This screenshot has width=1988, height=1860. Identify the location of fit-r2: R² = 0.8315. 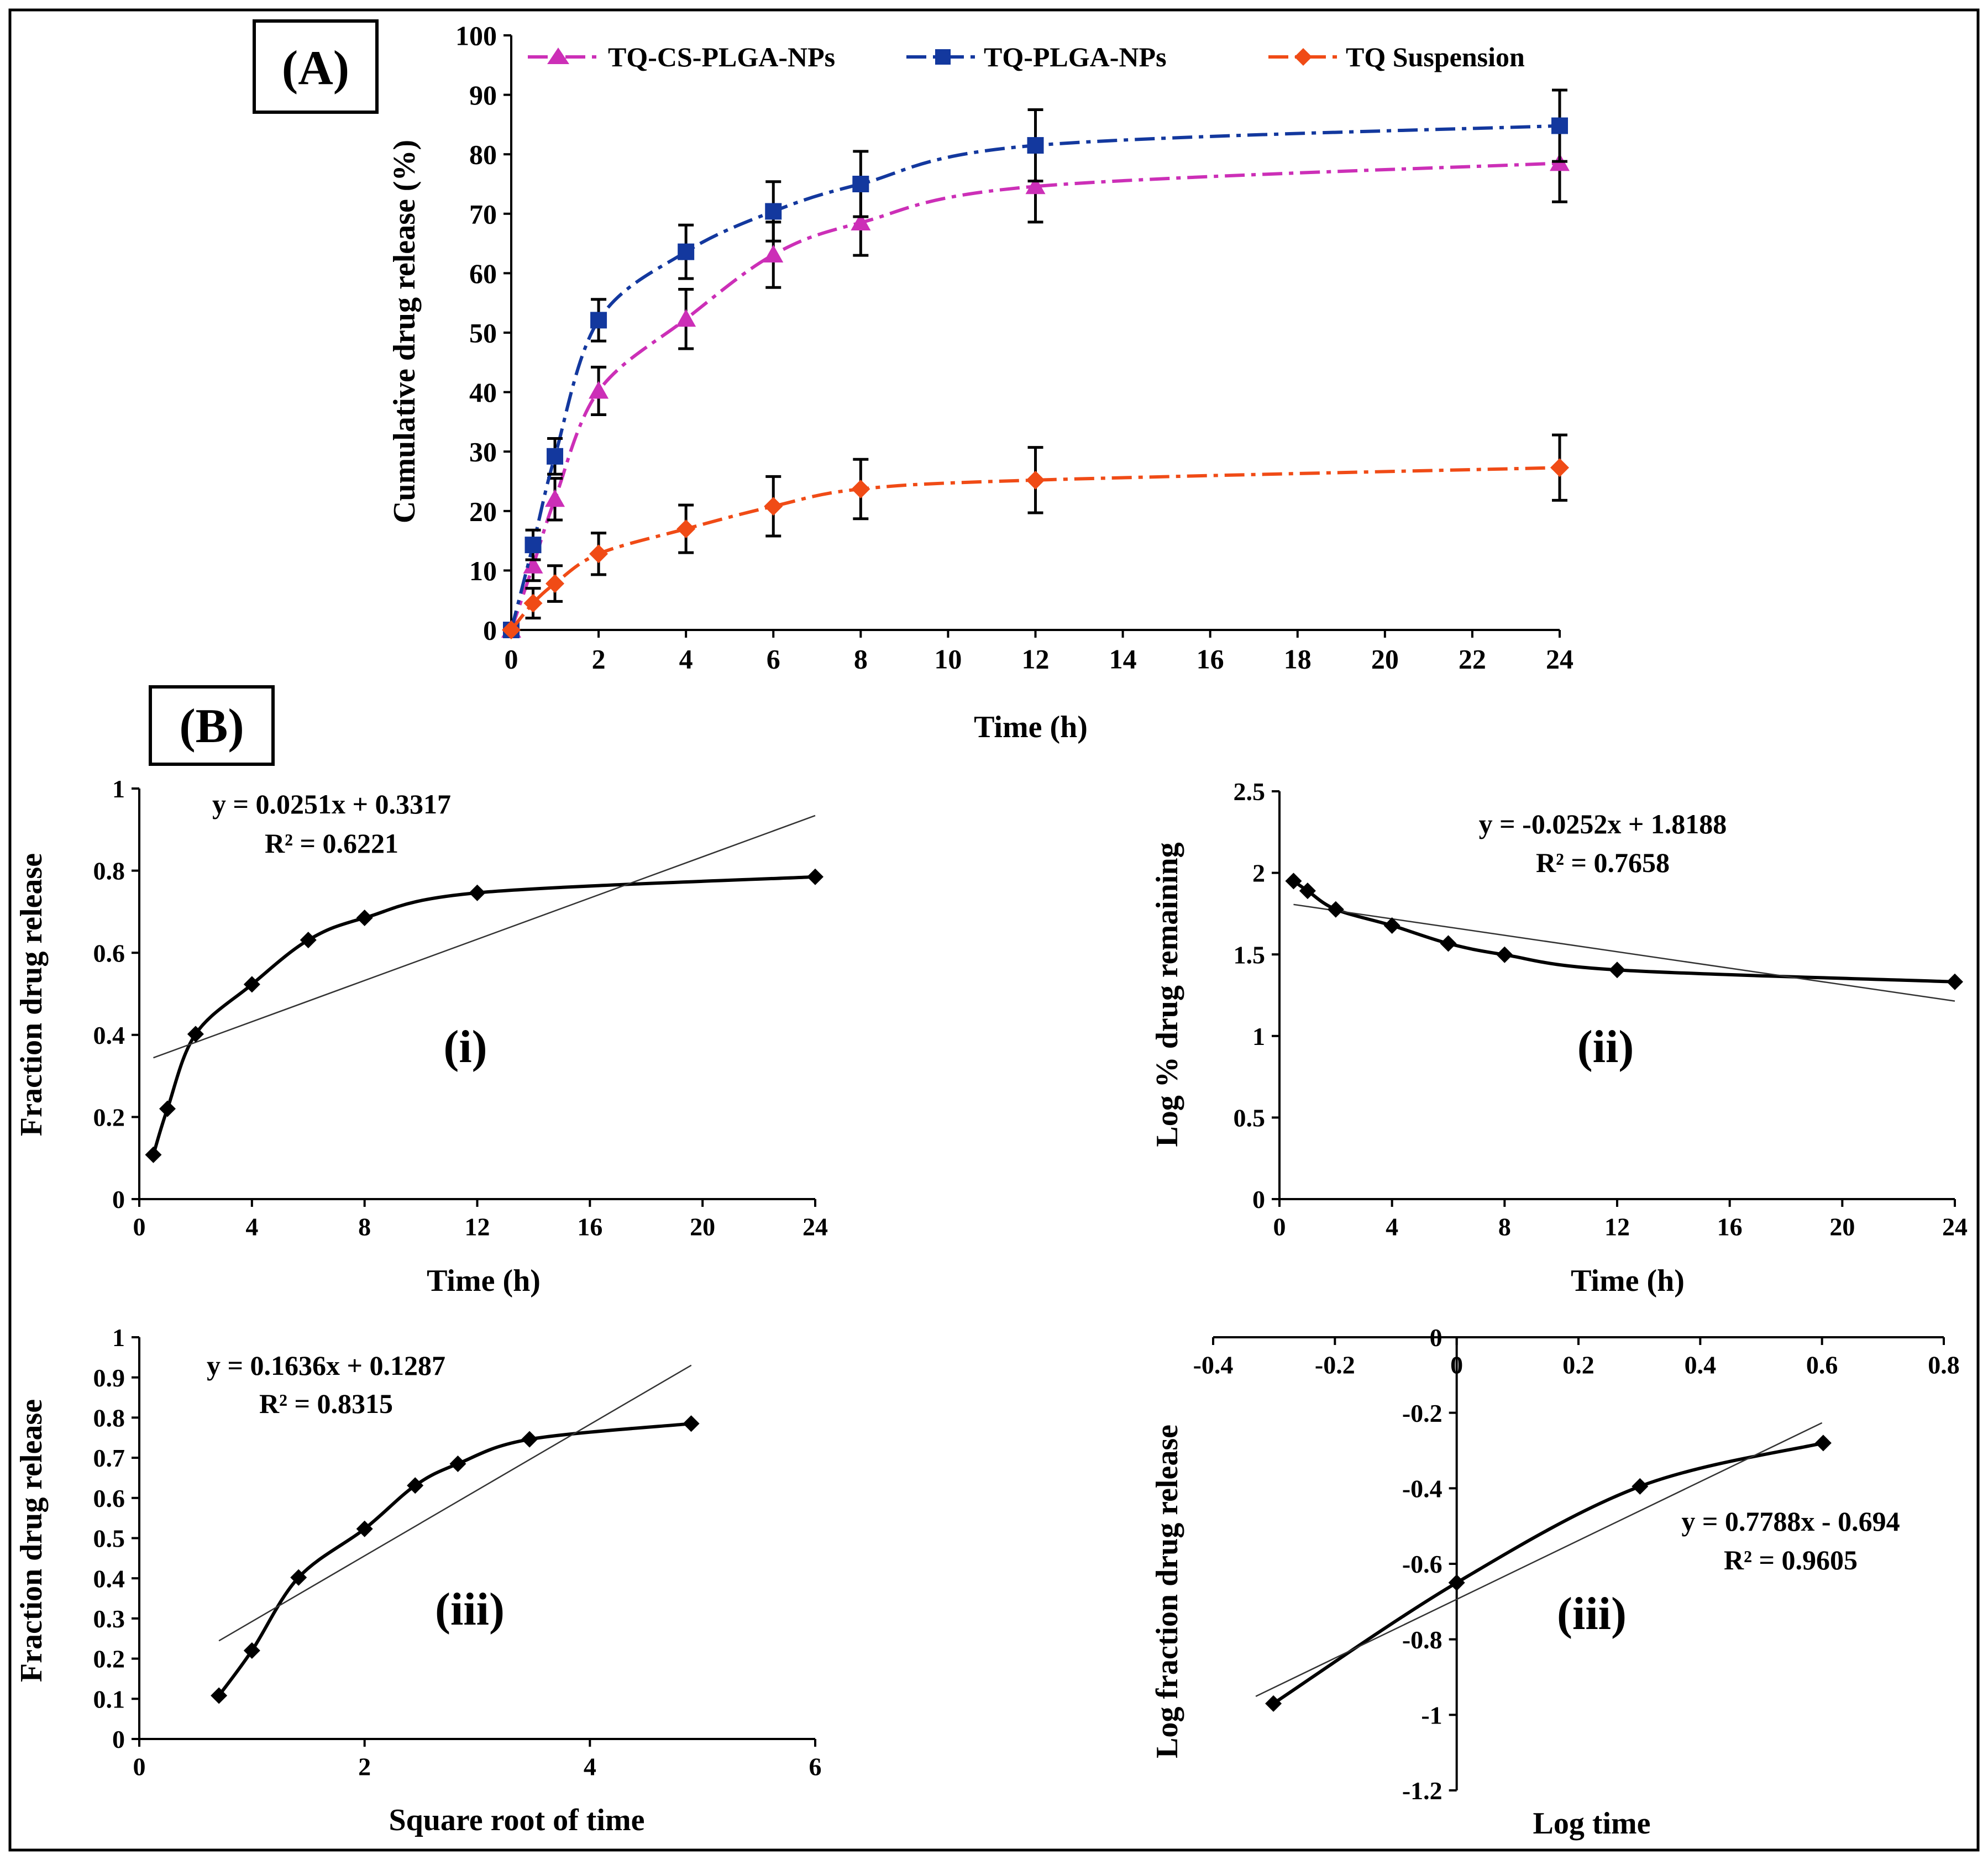
(326, 1403).